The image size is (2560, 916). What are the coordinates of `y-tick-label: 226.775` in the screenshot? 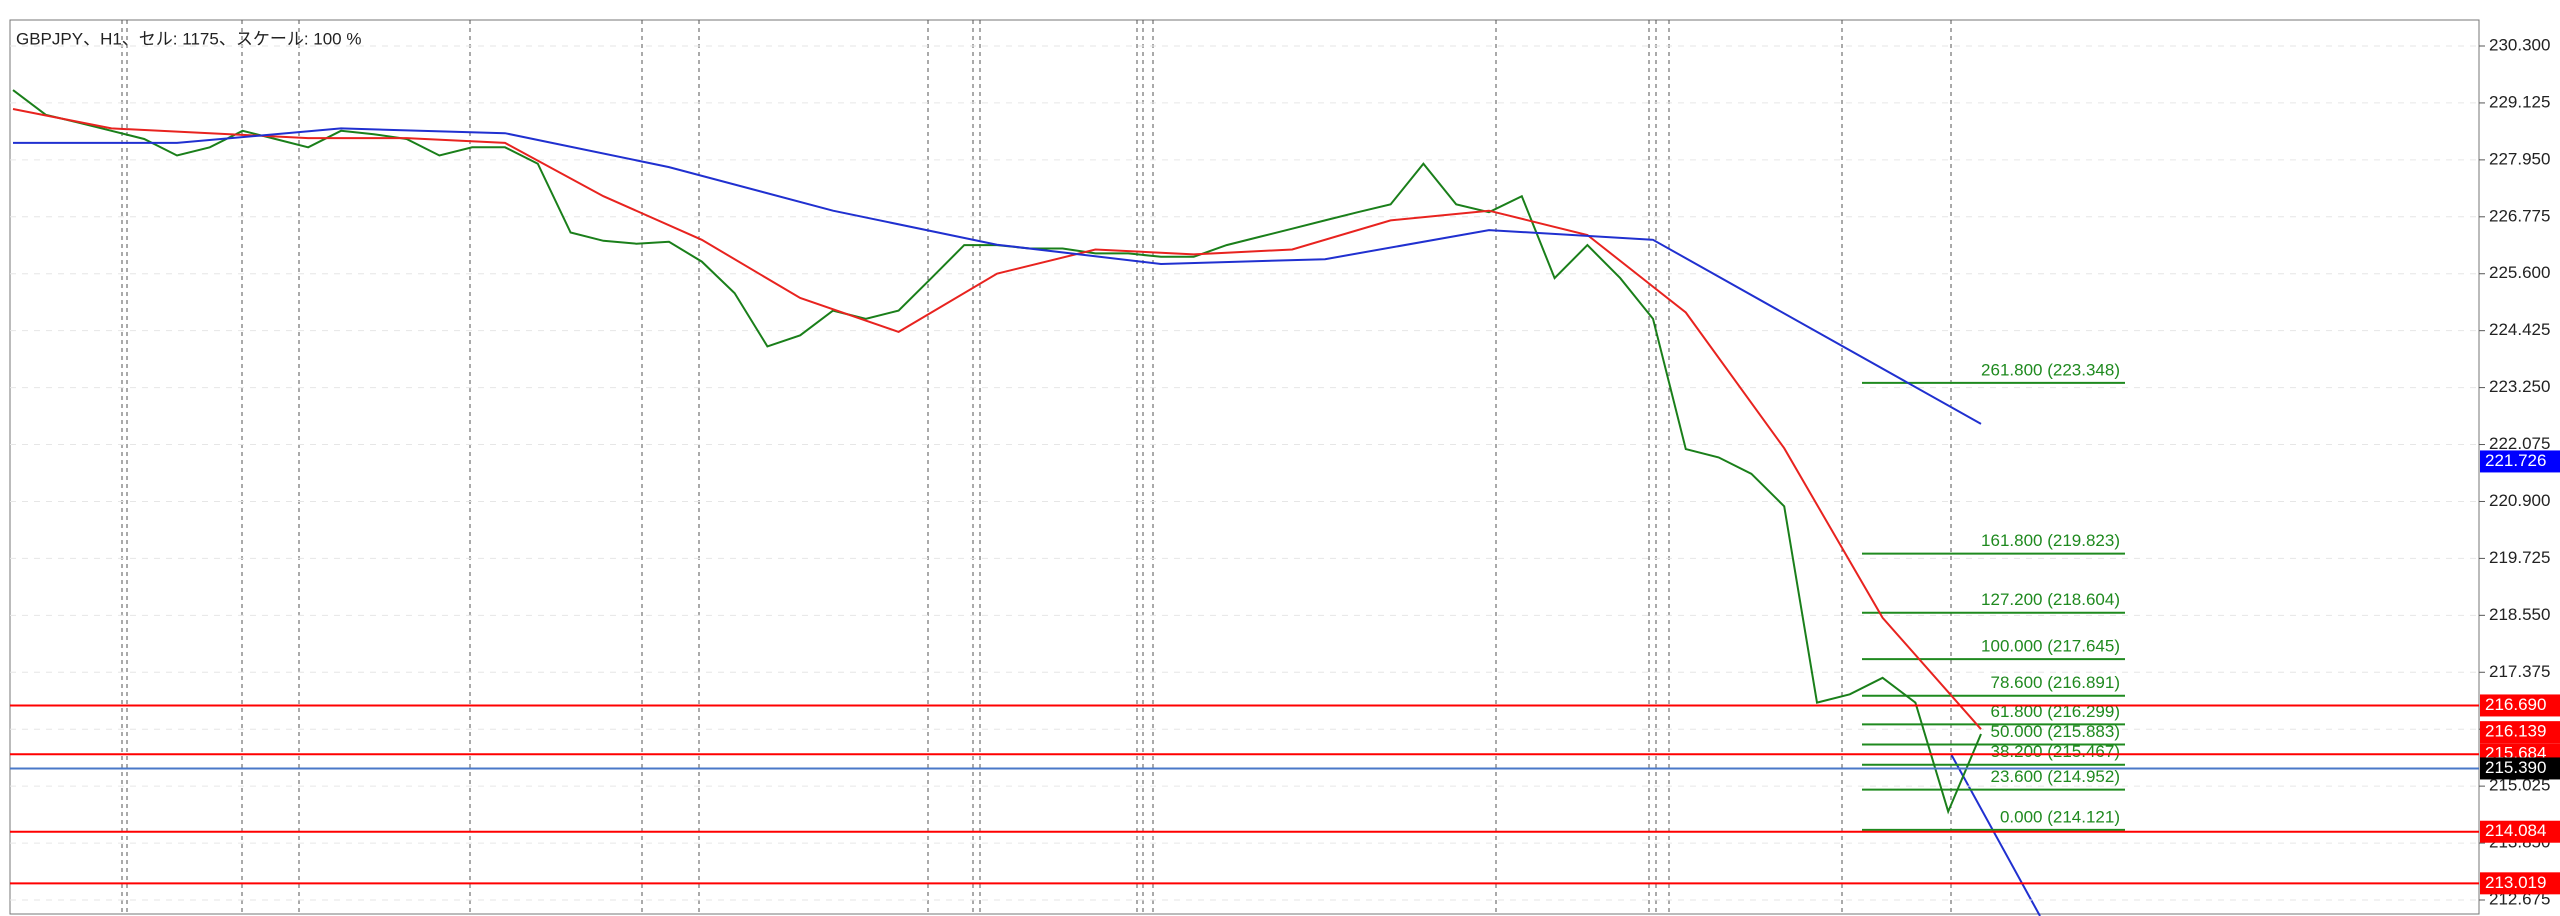 It's located at (2519, 215).